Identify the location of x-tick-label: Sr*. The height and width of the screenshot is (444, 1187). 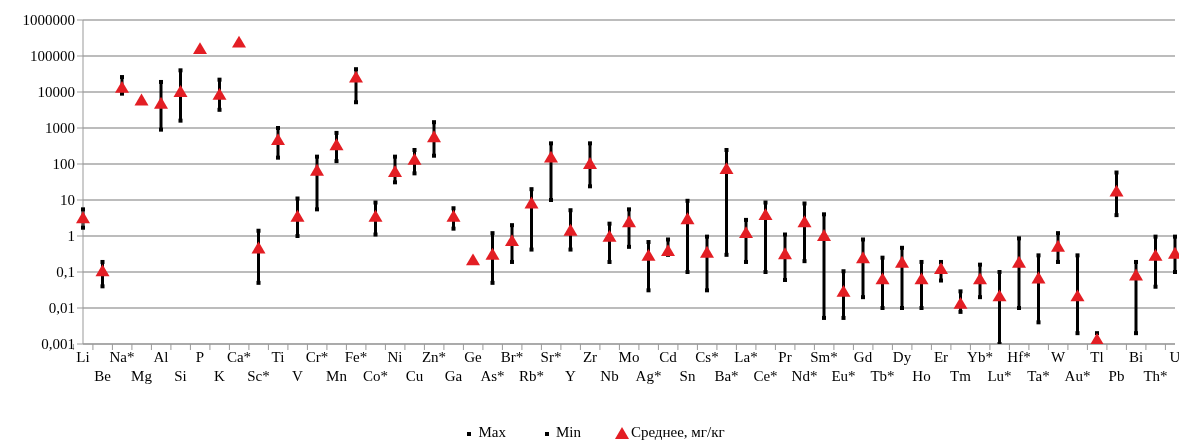
(551, 357).